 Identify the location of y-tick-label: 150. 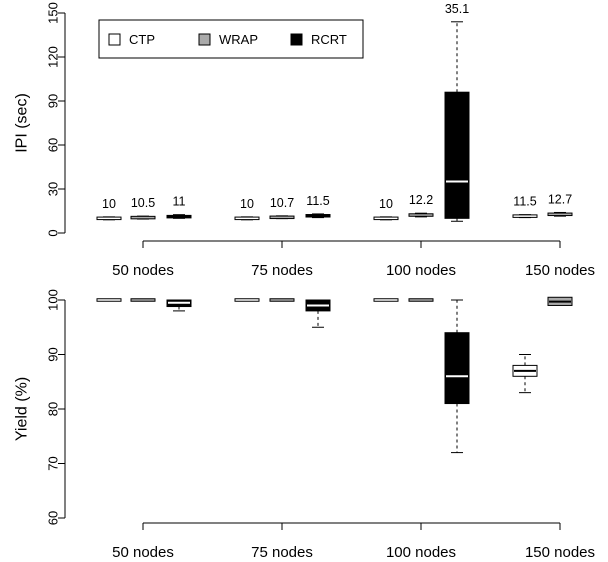
(53, 13).